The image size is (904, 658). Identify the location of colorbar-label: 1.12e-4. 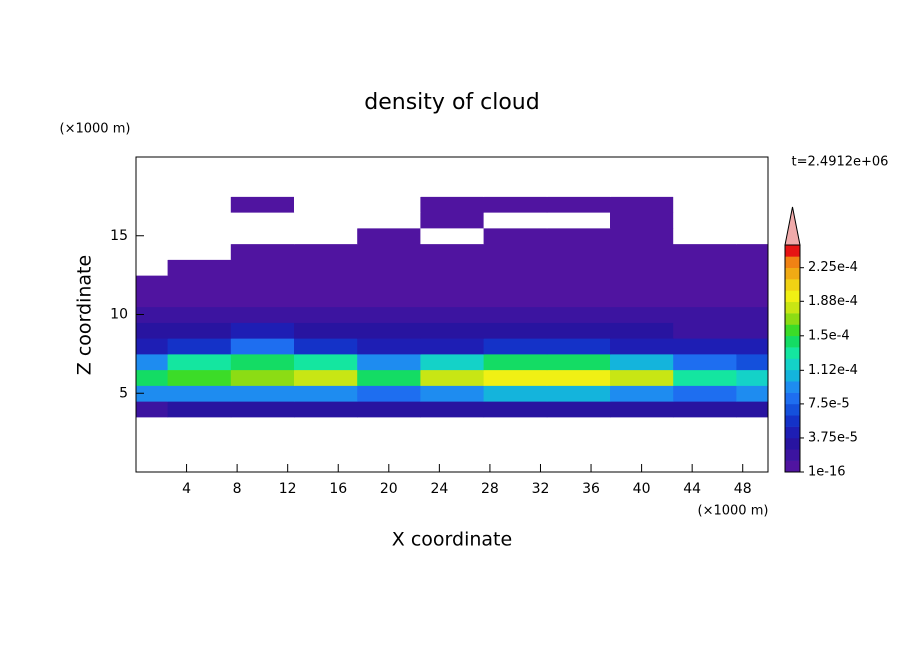
(833, 370).